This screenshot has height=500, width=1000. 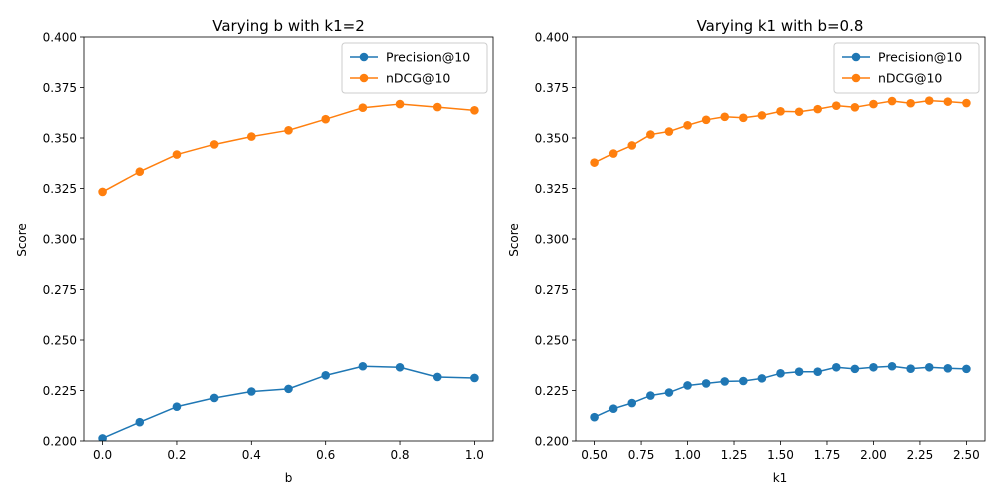 I want to click on x-tick-label: 2.25, so click(x=920, y=455).